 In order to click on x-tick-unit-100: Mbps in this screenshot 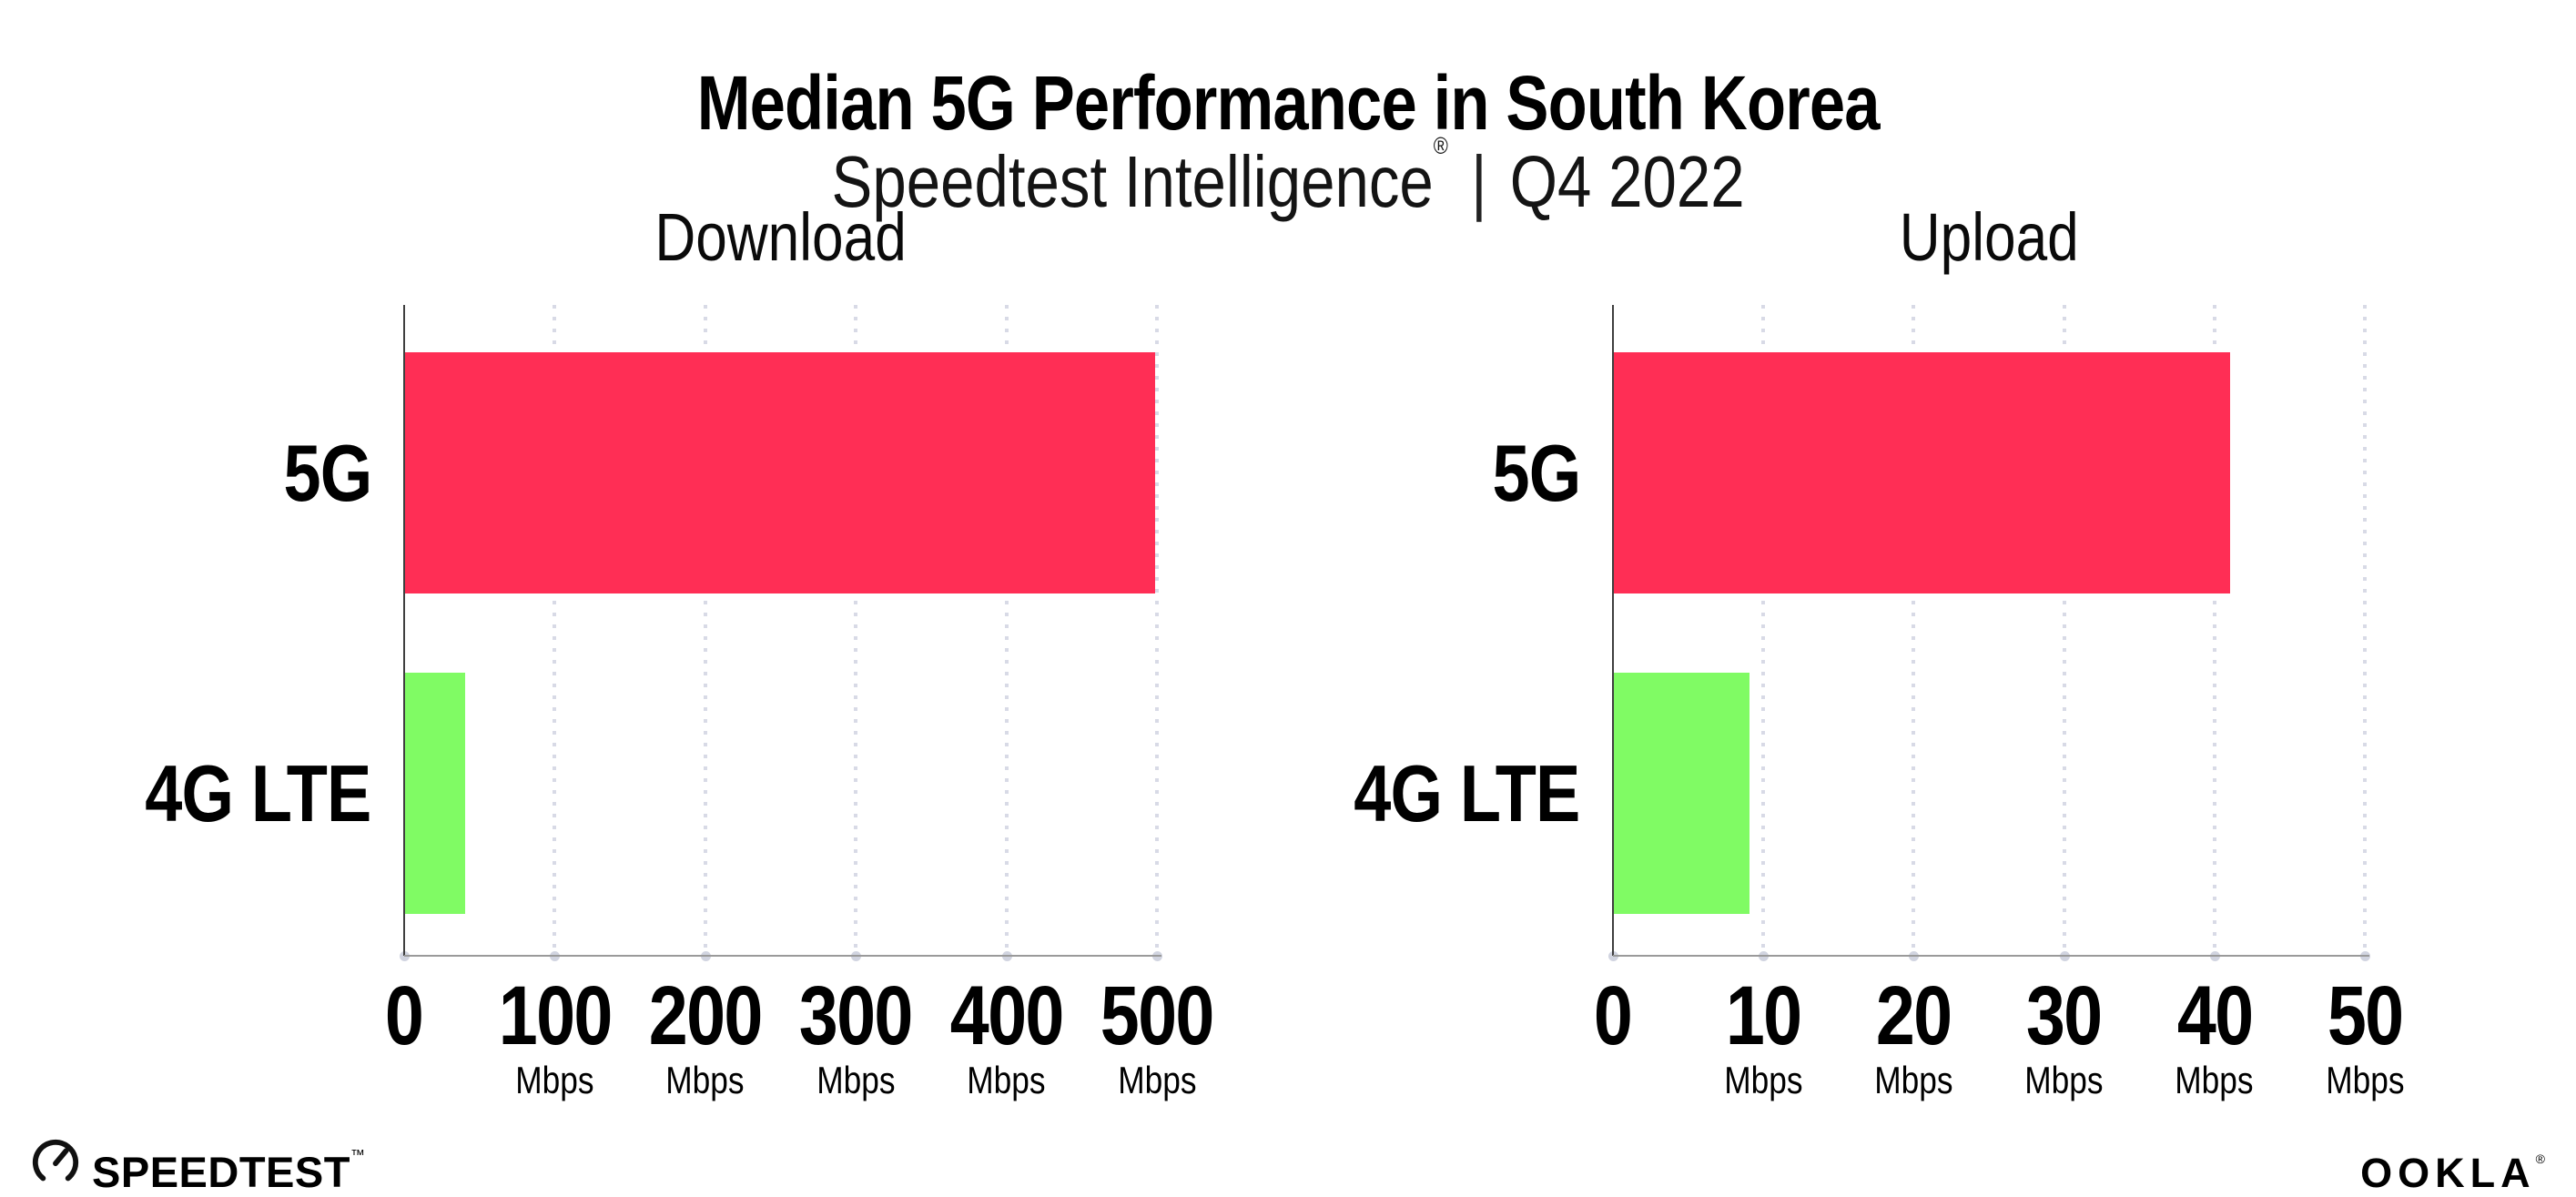, I will do `click(554, 1080)`.